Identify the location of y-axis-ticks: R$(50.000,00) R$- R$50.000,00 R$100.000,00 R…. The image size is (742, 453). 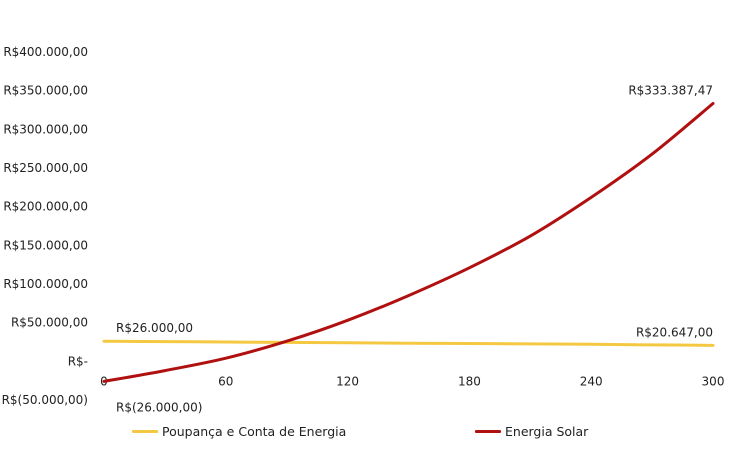
(45, 226).